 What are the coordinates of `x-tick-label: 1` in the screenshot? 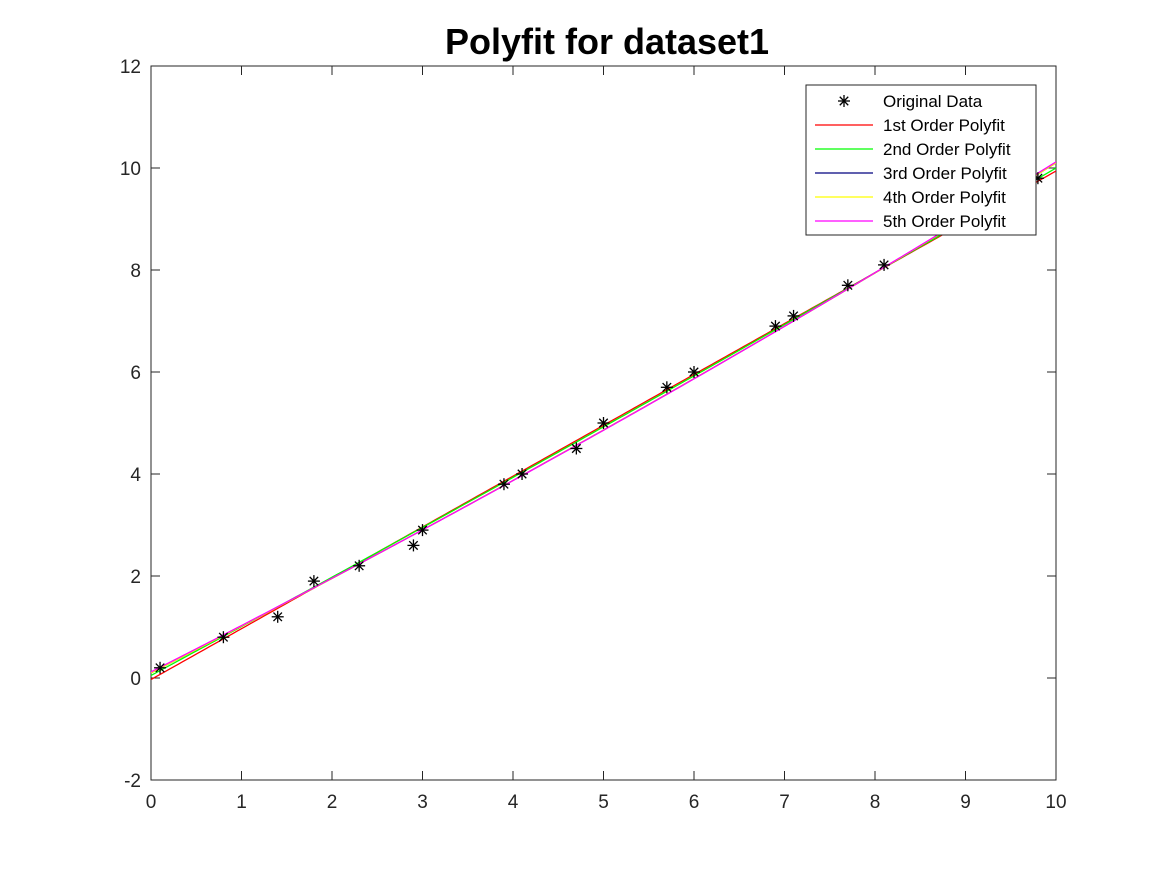 It's located at (241, 802).